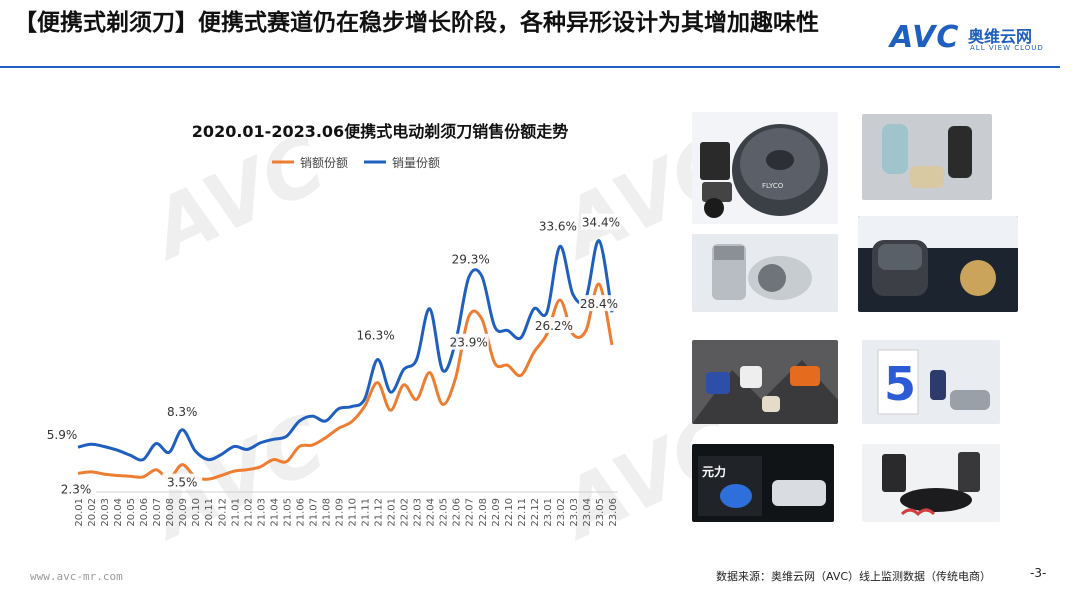 The width and height of the screenshot is (1080, 608). Describe the element at coordinates (444, 512) in the screenshot. I see `x-tick-label: 22.05` at that location.